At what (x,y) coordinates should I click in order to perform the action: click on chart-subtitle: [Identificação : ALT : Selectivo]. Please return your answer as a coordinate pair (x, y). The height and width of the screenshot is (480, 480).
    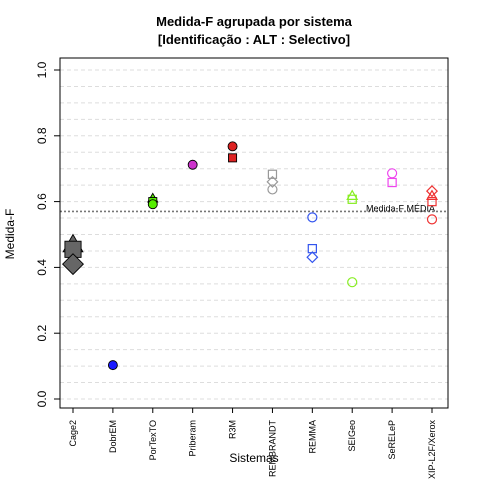
    Looking at the image, I should click on (254, 39).